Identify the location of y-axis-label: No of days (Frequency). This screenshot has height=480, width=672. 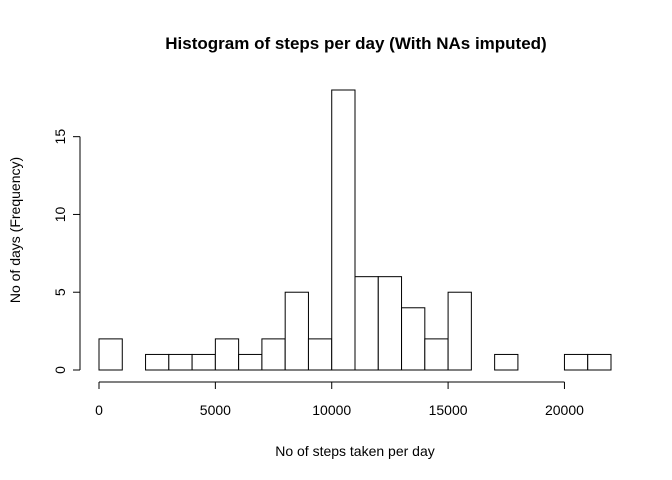
(15, 230).